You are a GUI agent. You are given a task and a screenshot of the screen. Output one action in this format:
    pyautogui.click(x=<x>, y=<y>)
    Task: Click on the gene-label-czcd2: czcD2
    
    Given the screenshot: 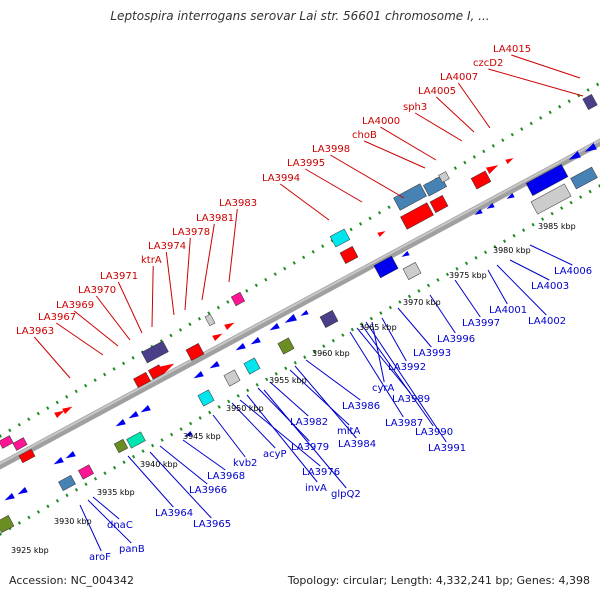 What is the action you would take?
    pyautogui.click(x=488, y=63)
    